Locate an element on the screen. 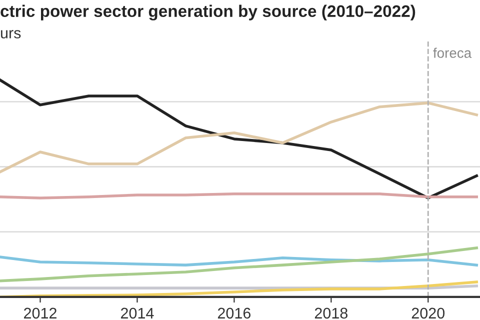  x-tick-label: 2016 is located at coordinates (234, 313).